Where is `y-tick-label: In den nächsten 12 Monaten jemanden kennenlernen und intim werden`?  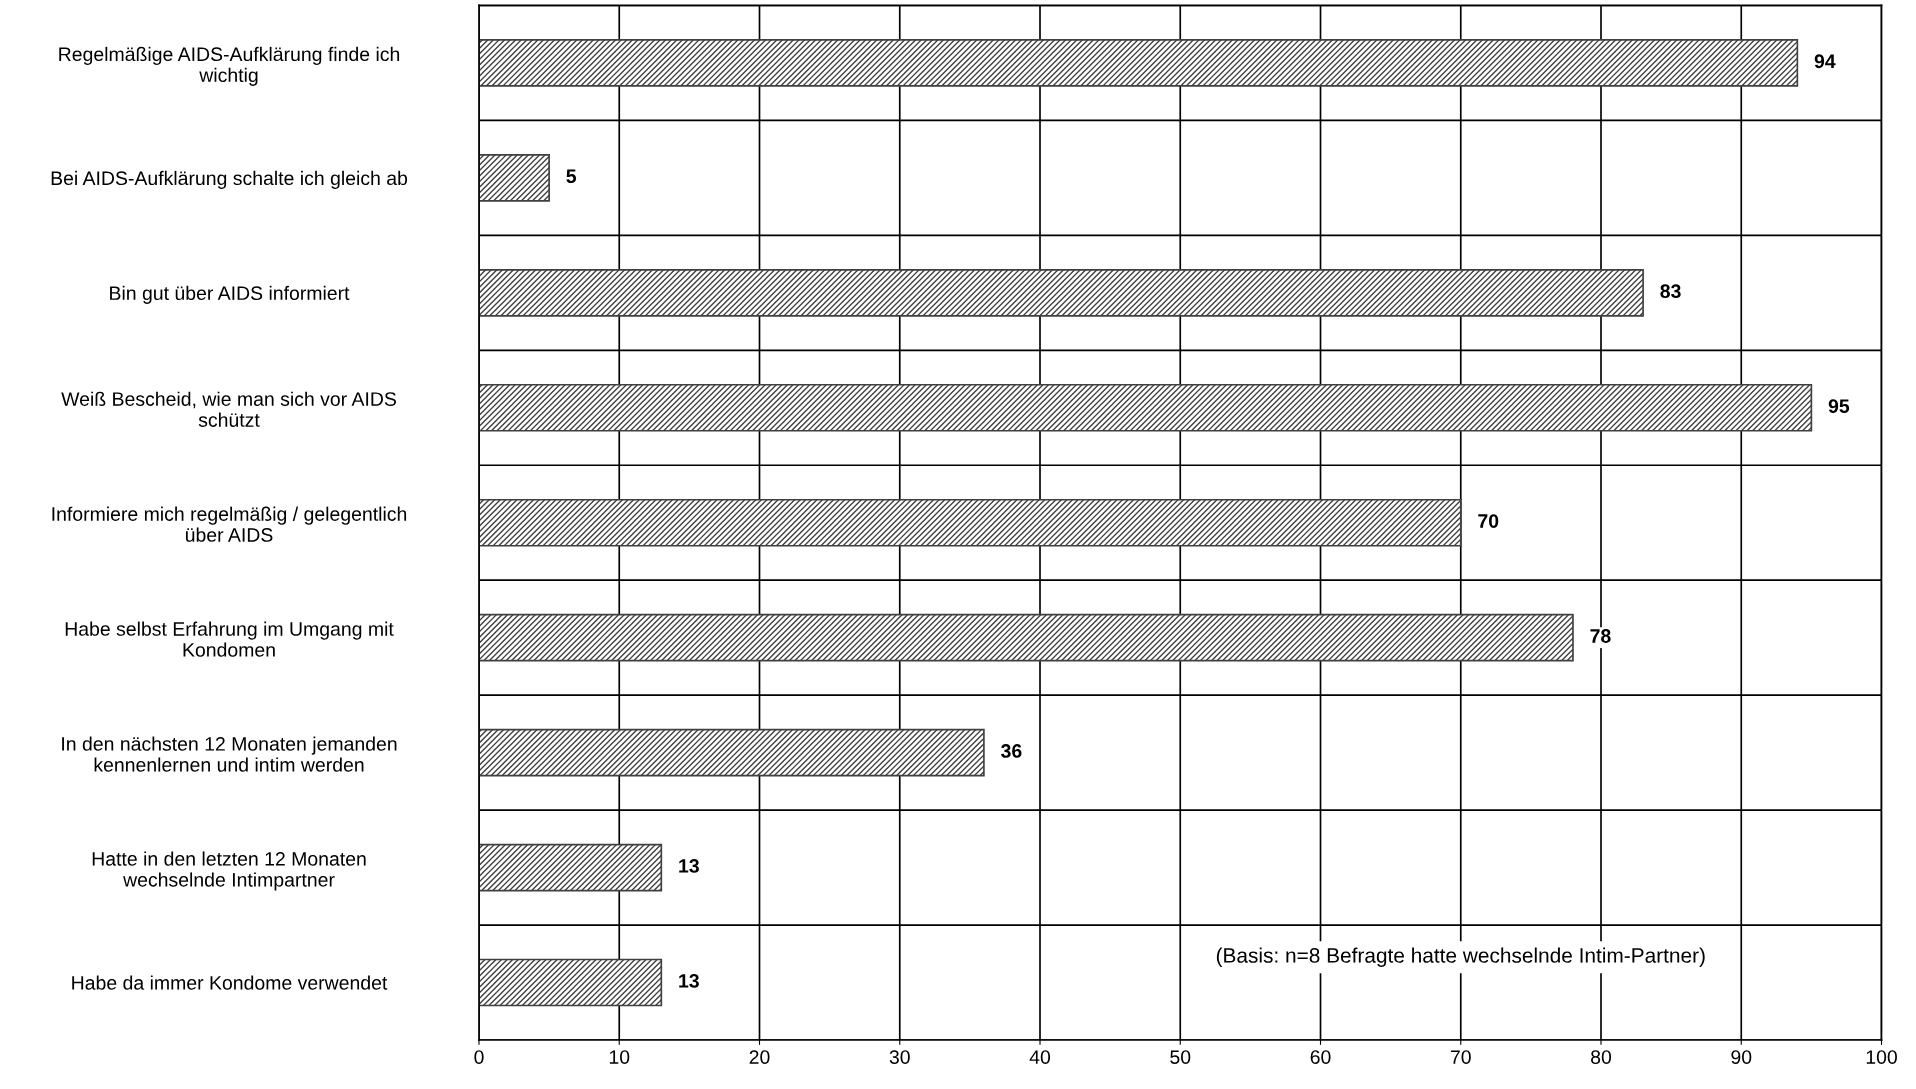 y-tick-label: In den nächsten 12 Monaten jemanden kennenlernen und intim werden is located at coordinates (229, 754).